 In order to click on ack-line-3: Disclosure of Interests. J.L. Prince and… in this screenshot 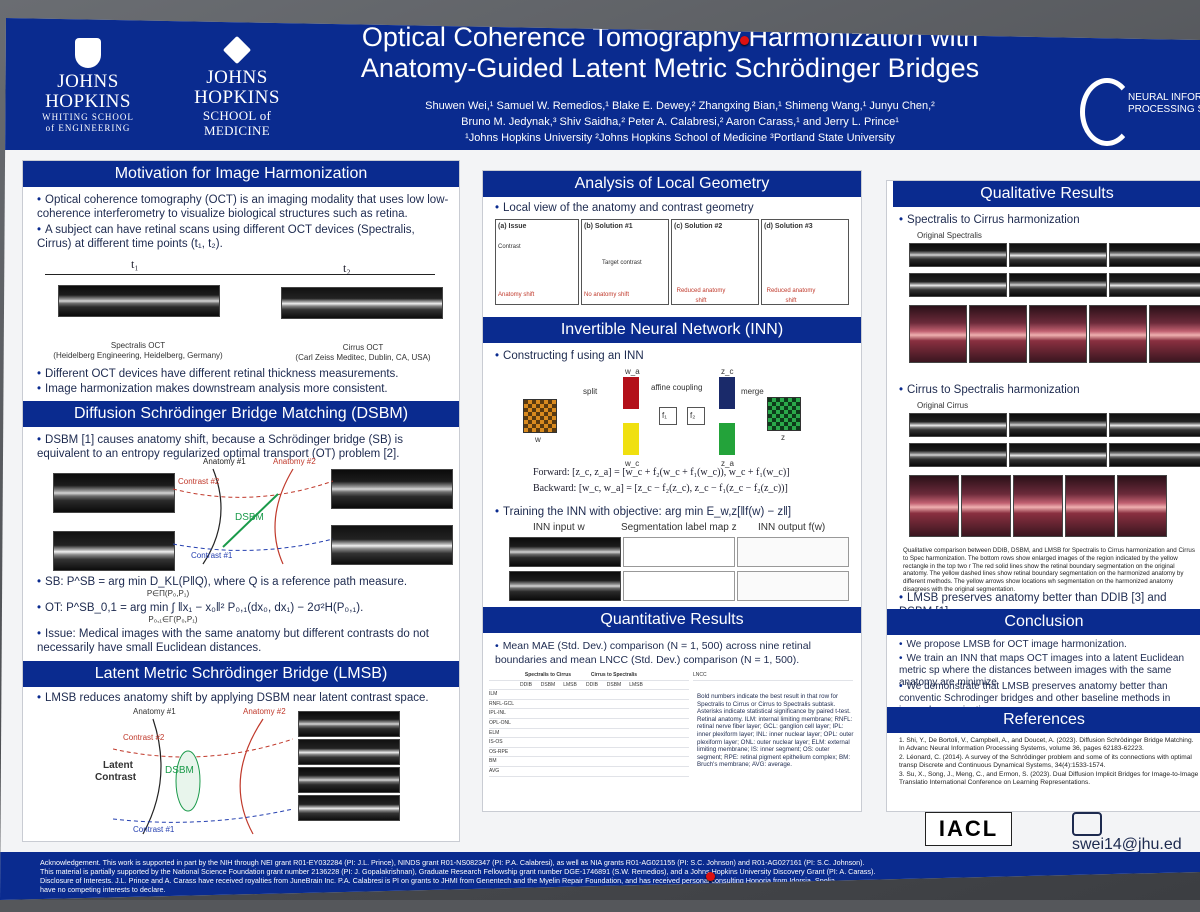, I will do `click(437, 880)`.